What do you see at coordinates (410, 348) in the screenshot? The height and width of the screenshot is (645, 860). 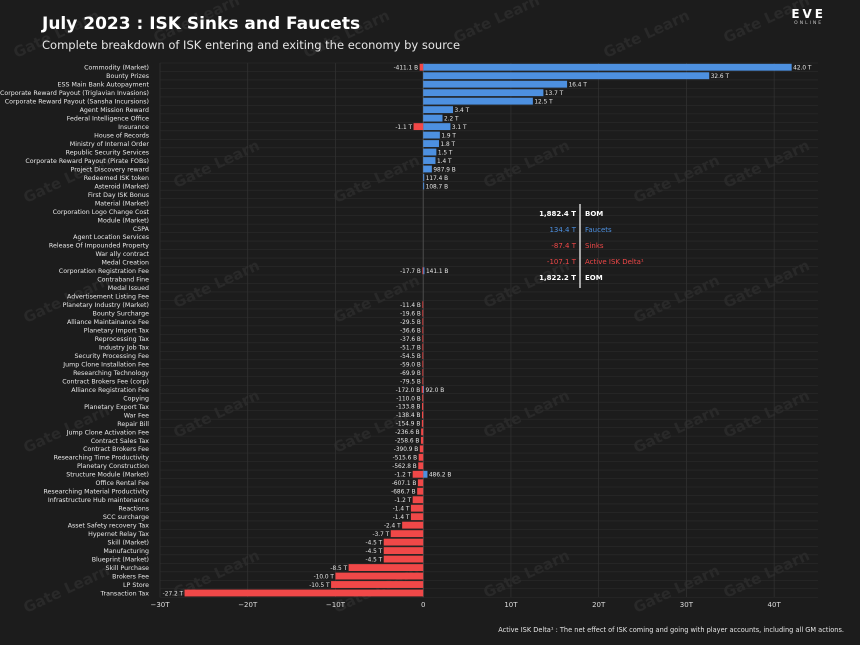 I see `sink-value-label: -51.7 B` at bounding box center [410, 348].